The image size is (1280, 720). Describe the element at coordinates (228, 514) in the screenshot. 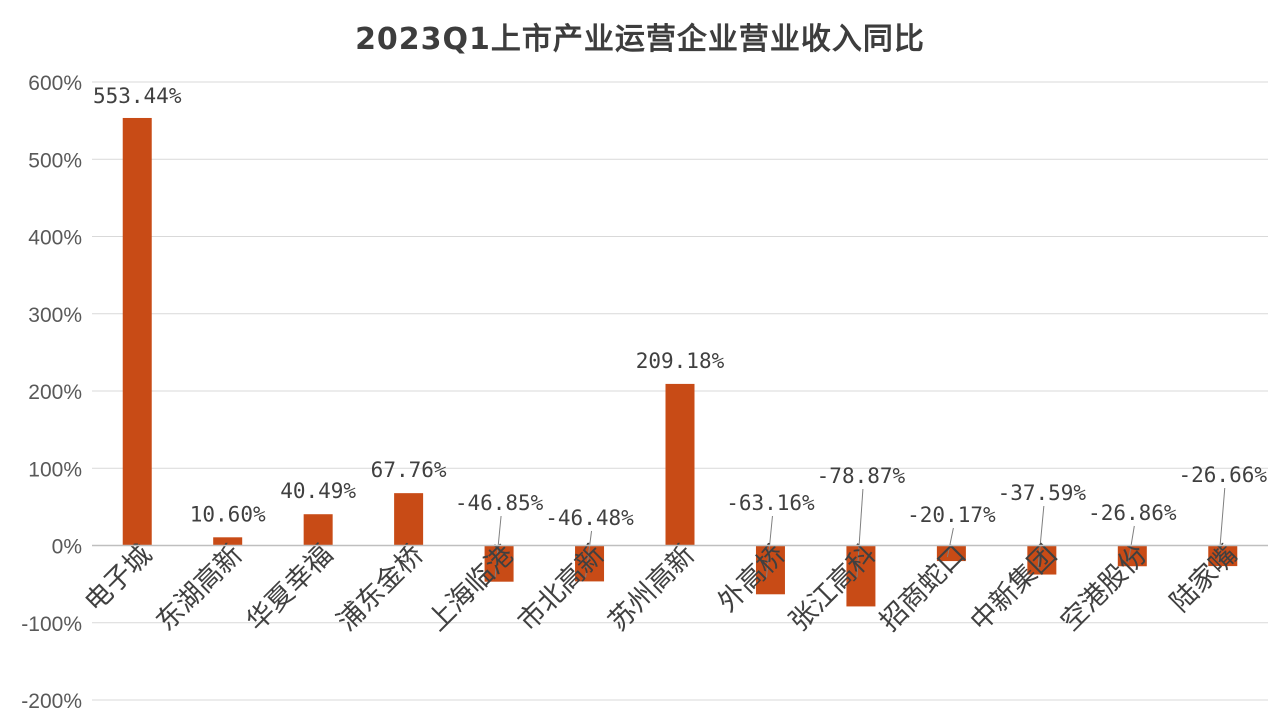

I see `data-label: 10.60%` at that location.